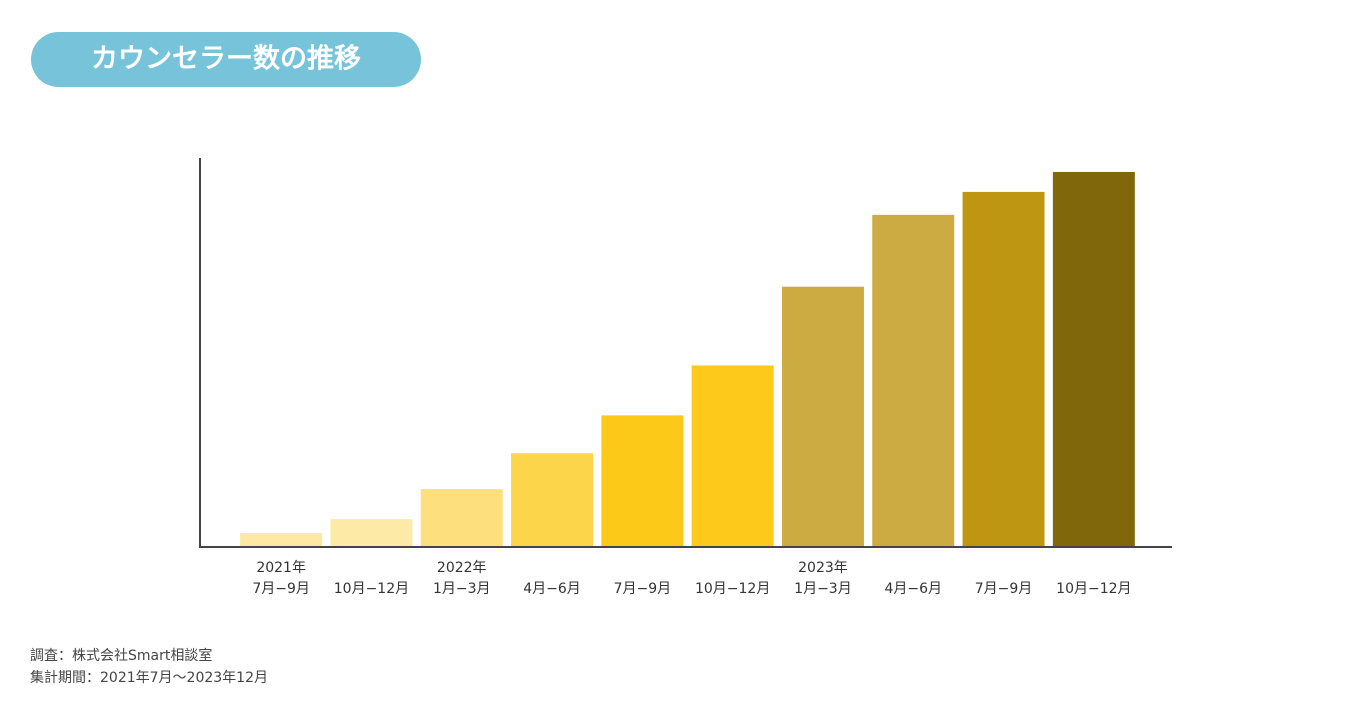 The height and width of the screenshot is (715, 1360). I want to click on x-tick-label: 2021年 7月−9月, so click(281, 578).